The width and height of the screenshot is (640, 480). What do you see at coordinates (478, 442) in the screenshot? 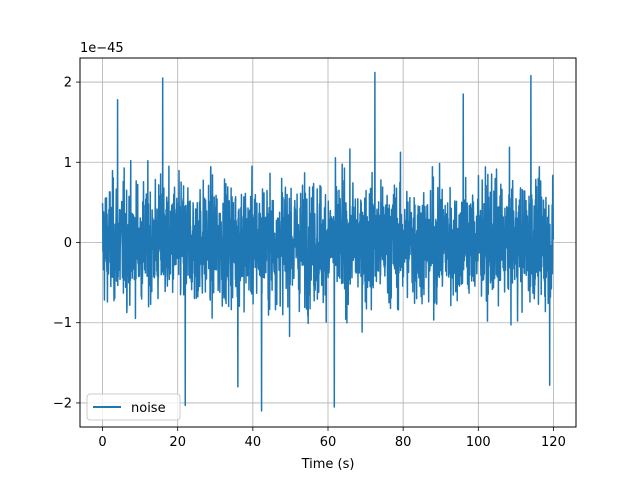
I see `x-tick-label: 100` at bounding box center [478, 442].